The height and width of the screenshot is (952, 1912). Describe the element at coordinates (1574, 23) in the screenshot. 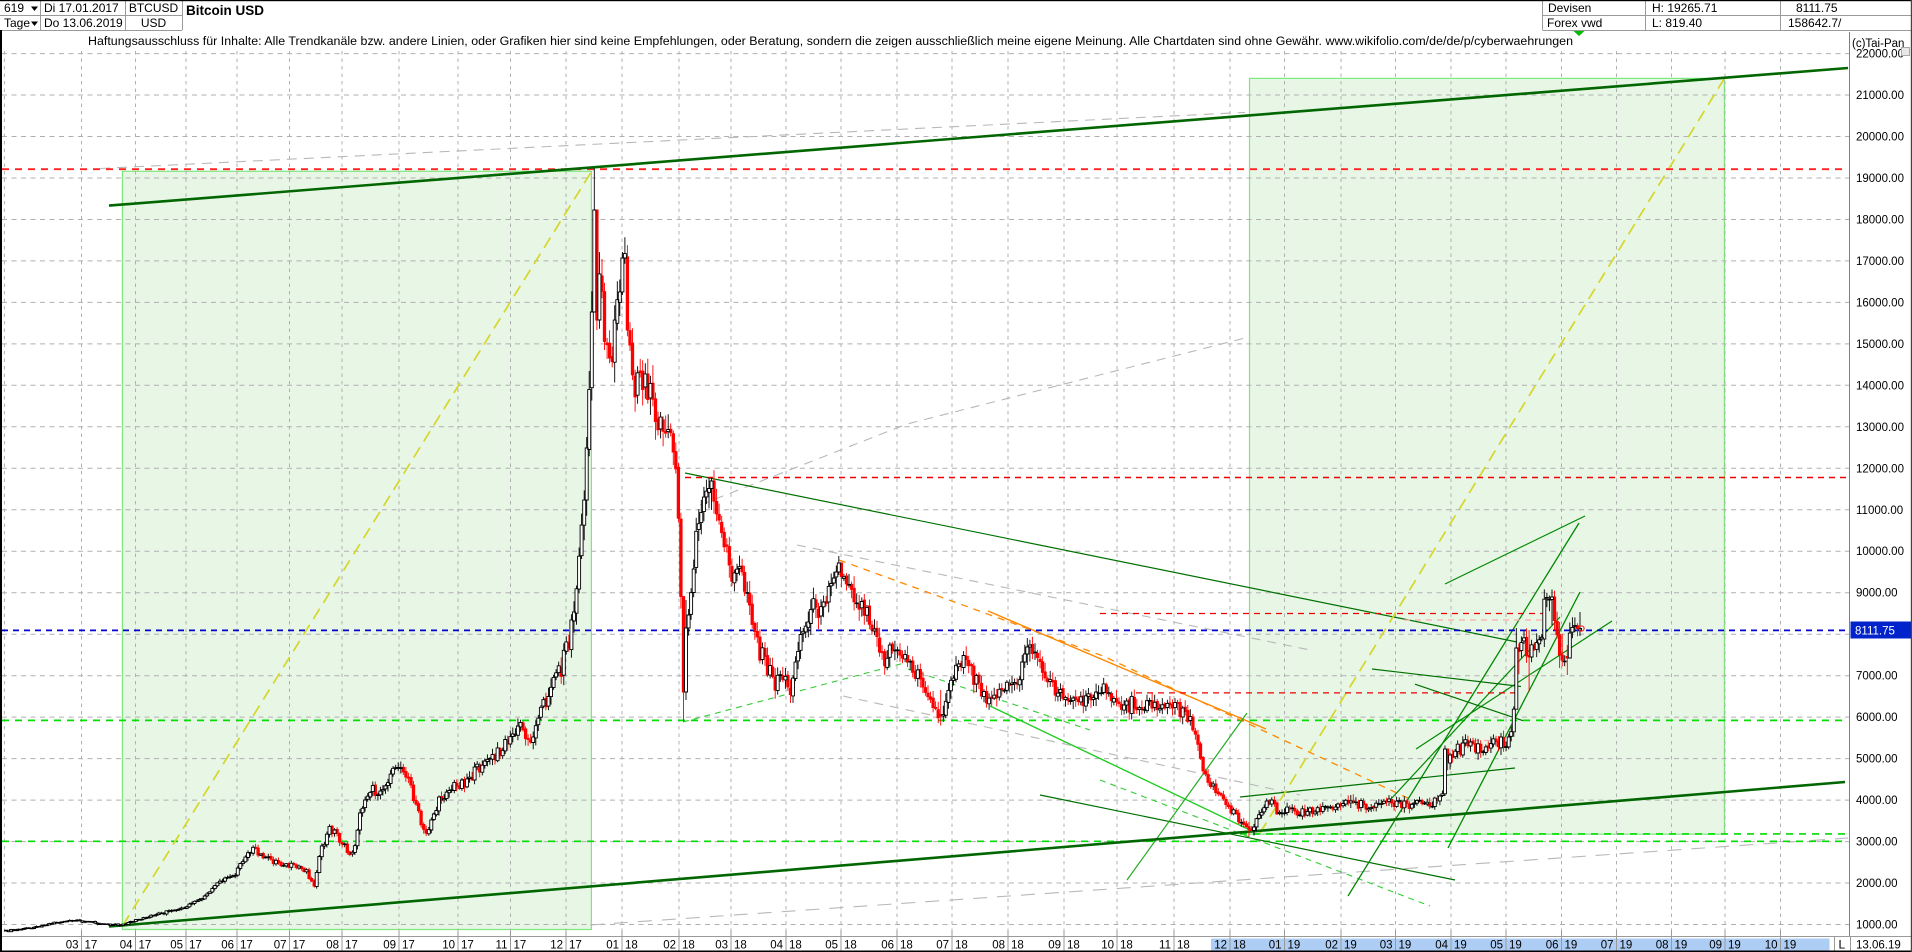

I see `svg-text: Forex vwd` at that location.